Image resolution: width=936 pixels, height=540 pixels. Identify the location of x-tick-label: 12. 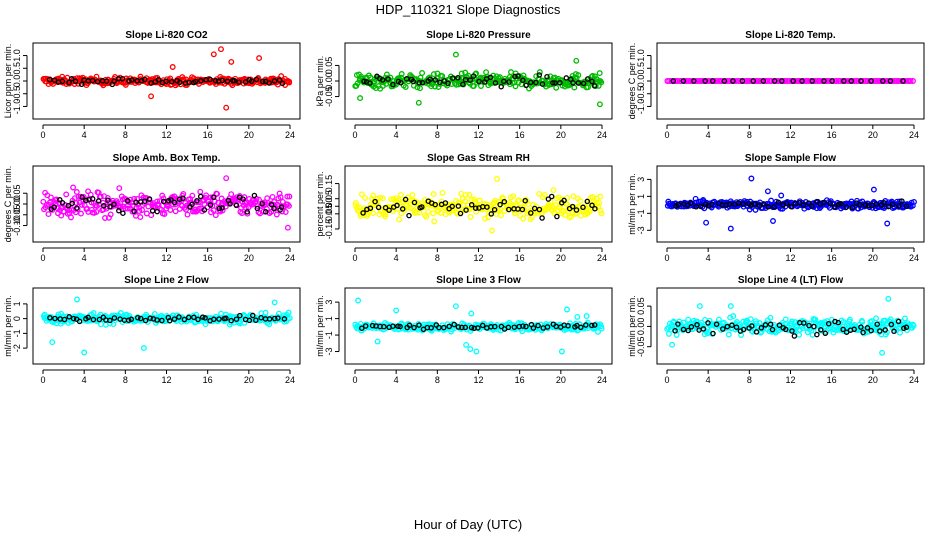
(790, 135).